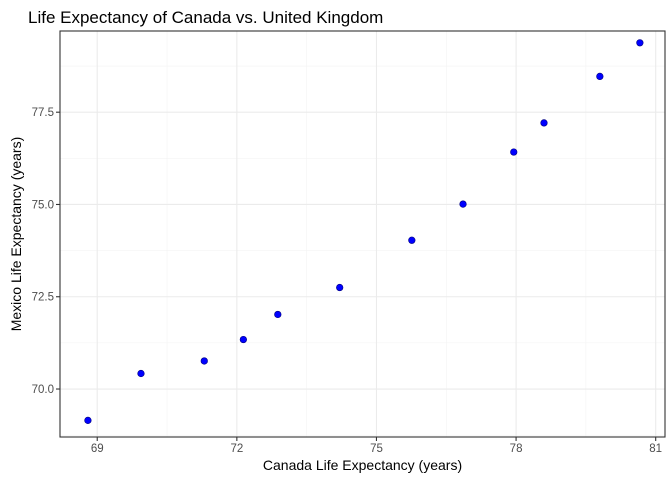 This screenshot has height=480, width=672. I want to click on y-tick-label: 72.5, so click(43, 298).